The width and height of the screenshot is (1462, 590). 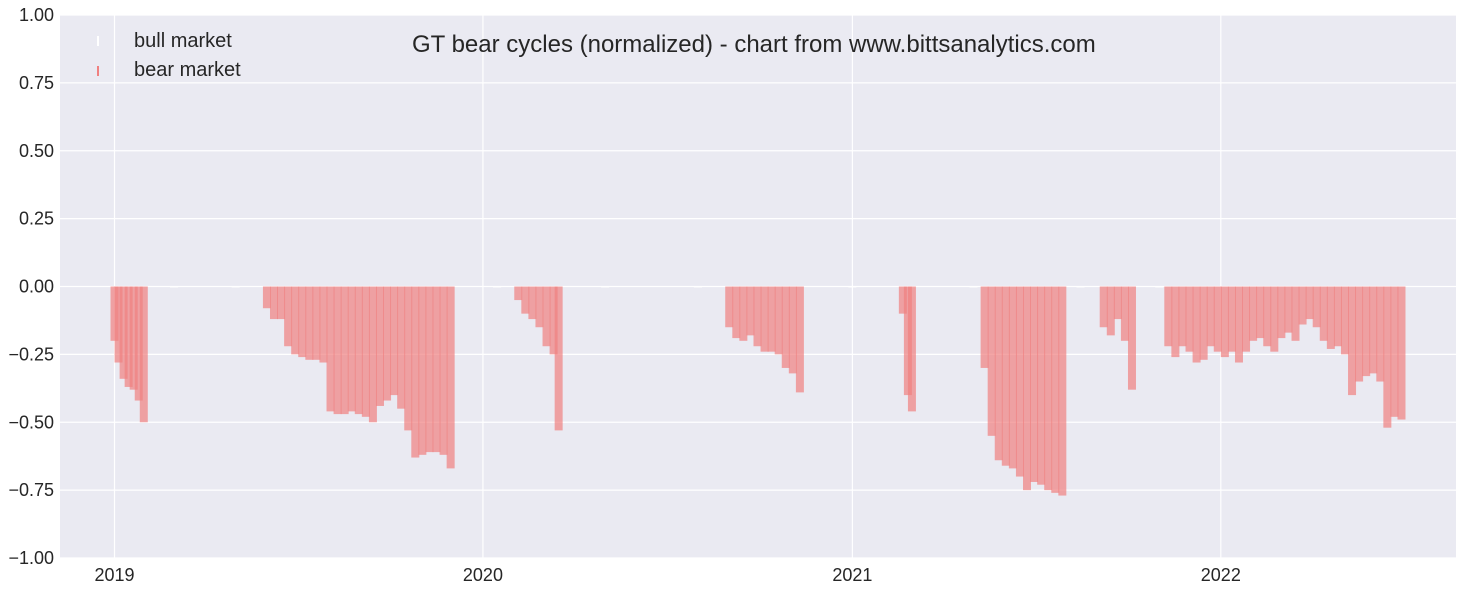 I want to click on x-tick-label: 2022, so click(x=1221, y=575).